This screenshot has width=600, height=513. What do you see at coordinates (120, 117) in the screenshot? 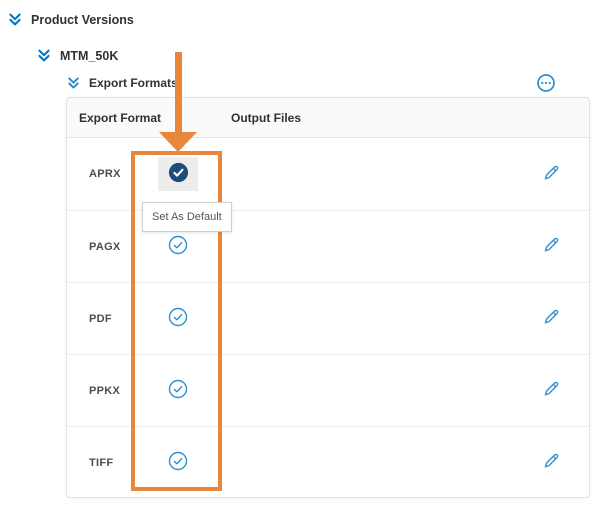
I see `column-header-export-format: Export Format` at bounding box center [120, 117].